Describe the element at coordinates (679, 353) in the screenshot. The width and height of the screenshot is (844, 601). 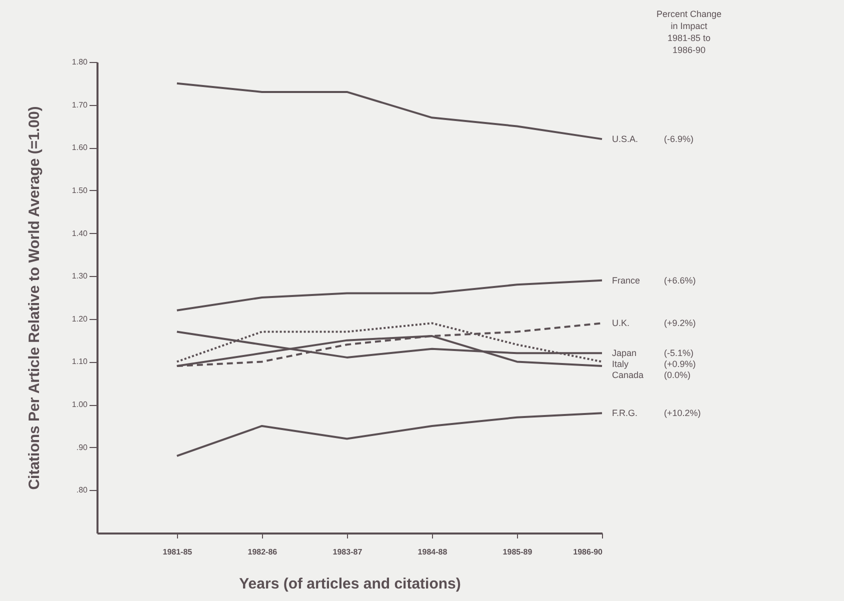
I see `text: (-5.1%)` at that location.